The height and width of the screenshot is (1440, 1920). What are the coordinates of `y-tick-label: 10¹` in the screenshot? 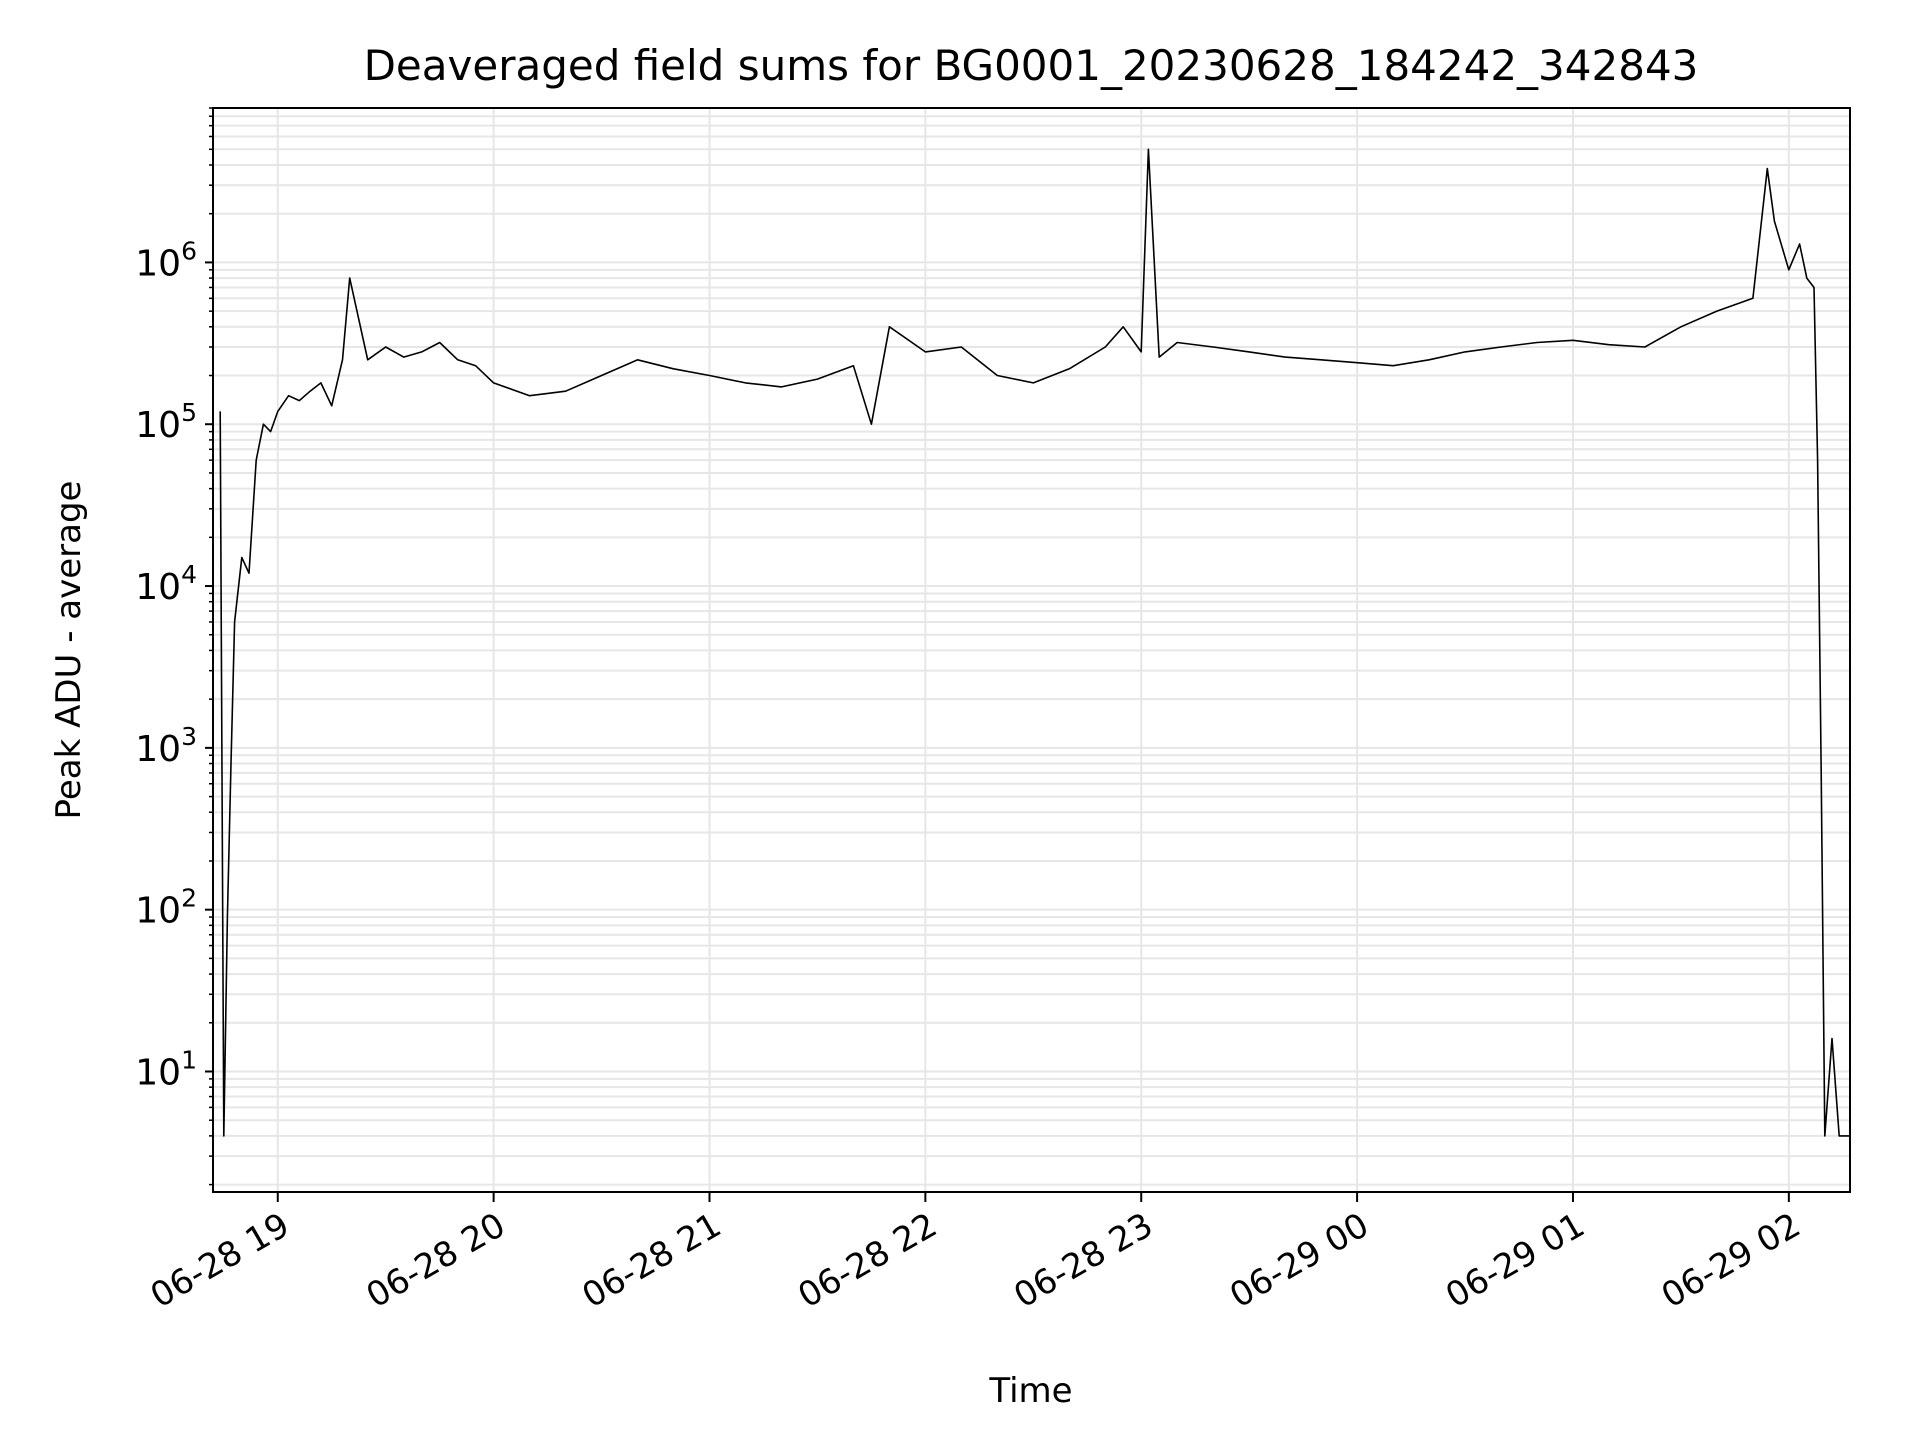 It's located at (166, 1069).